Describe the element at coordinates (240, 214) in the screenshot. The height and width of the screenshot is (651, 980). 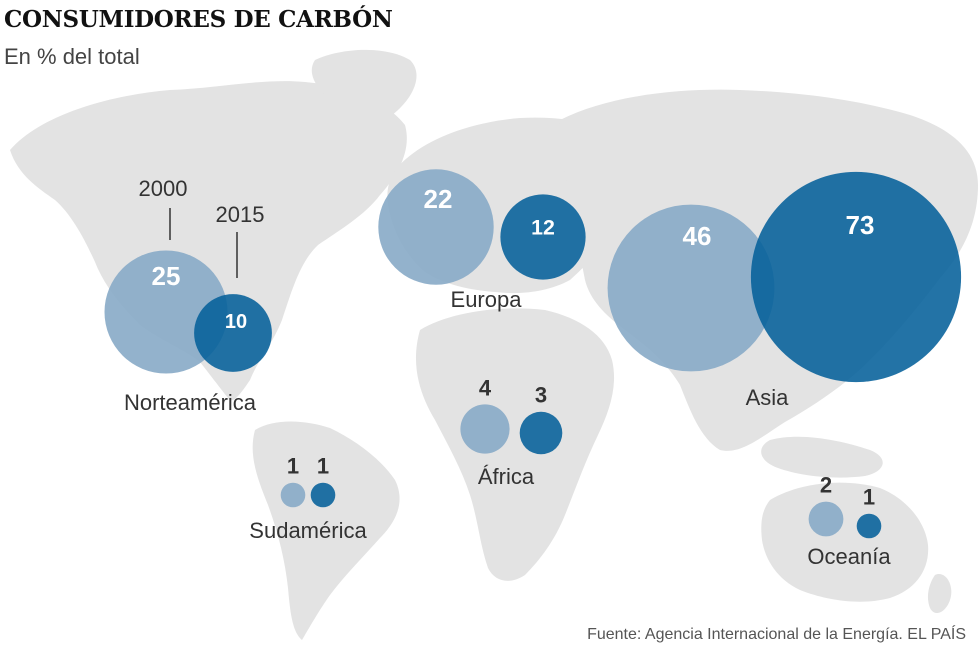
I see `year-label-2015: 2015` at that location.